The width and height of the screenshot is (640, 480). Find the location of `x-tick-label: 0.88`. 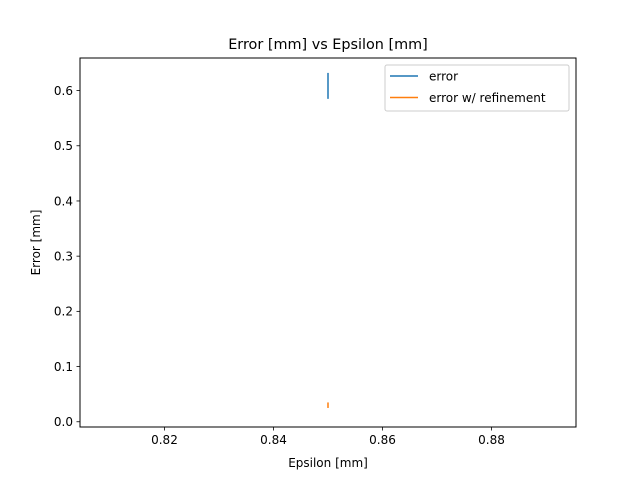

x-tick-label: 0.88 is located at coordinates (491, 440).